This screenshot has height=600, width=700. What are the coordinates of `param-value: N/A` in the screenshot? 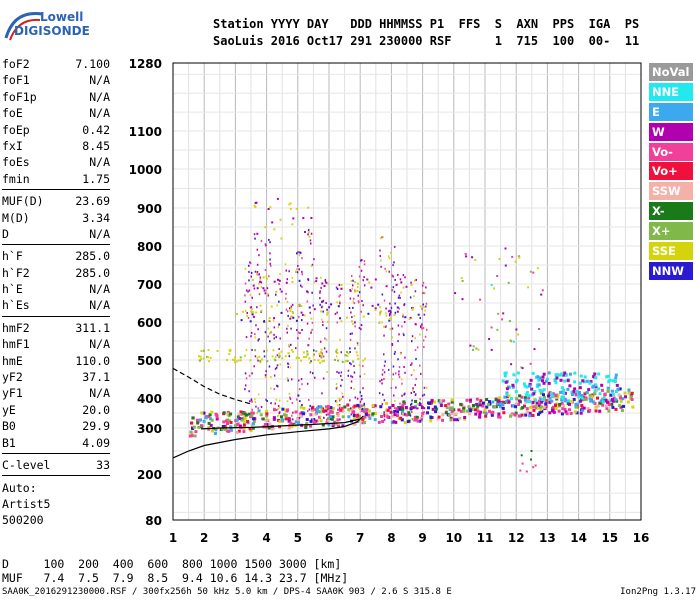 It's located at (99, 344).